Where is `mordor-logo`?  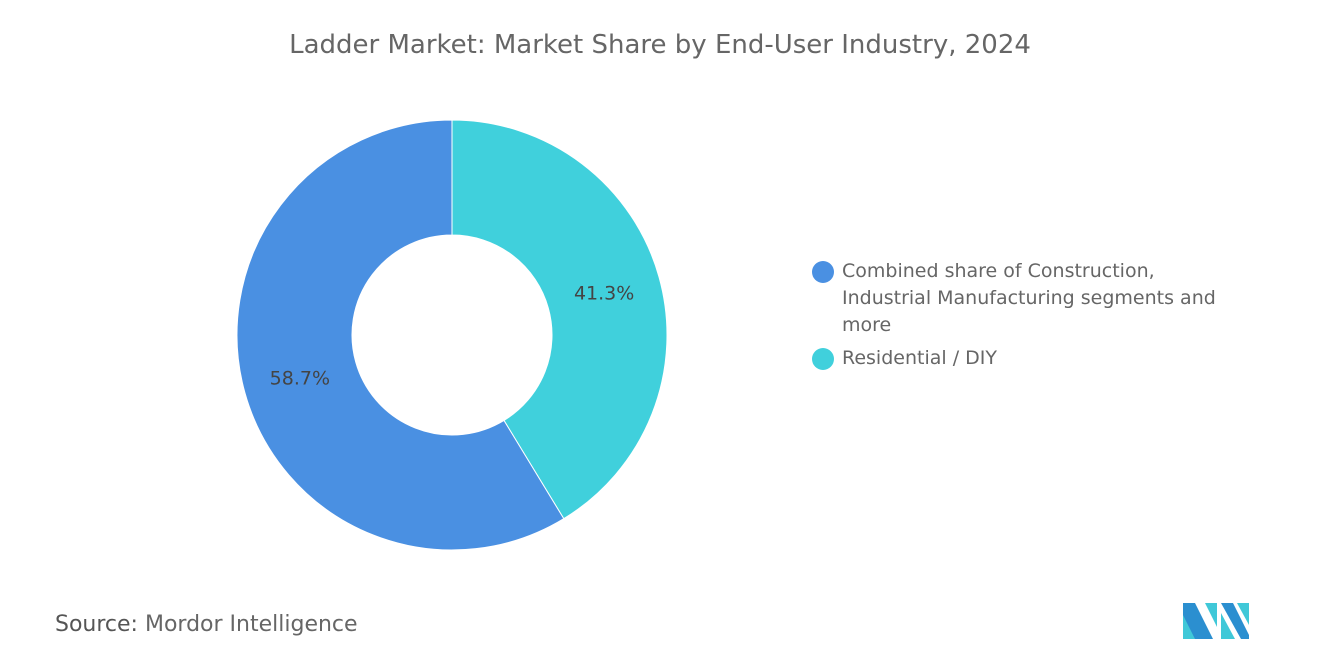 mordor-logo is located at coordinates (1216, 621).